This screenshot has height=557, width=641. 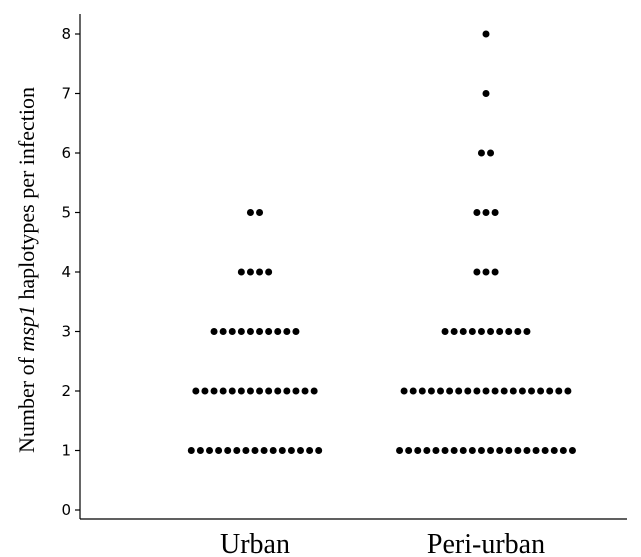 What do you see at coordinates (26, 196) in the screenshot?
I see `y-axis-label-suffix: haplotypes per infection` at bounding box center [26, 196].